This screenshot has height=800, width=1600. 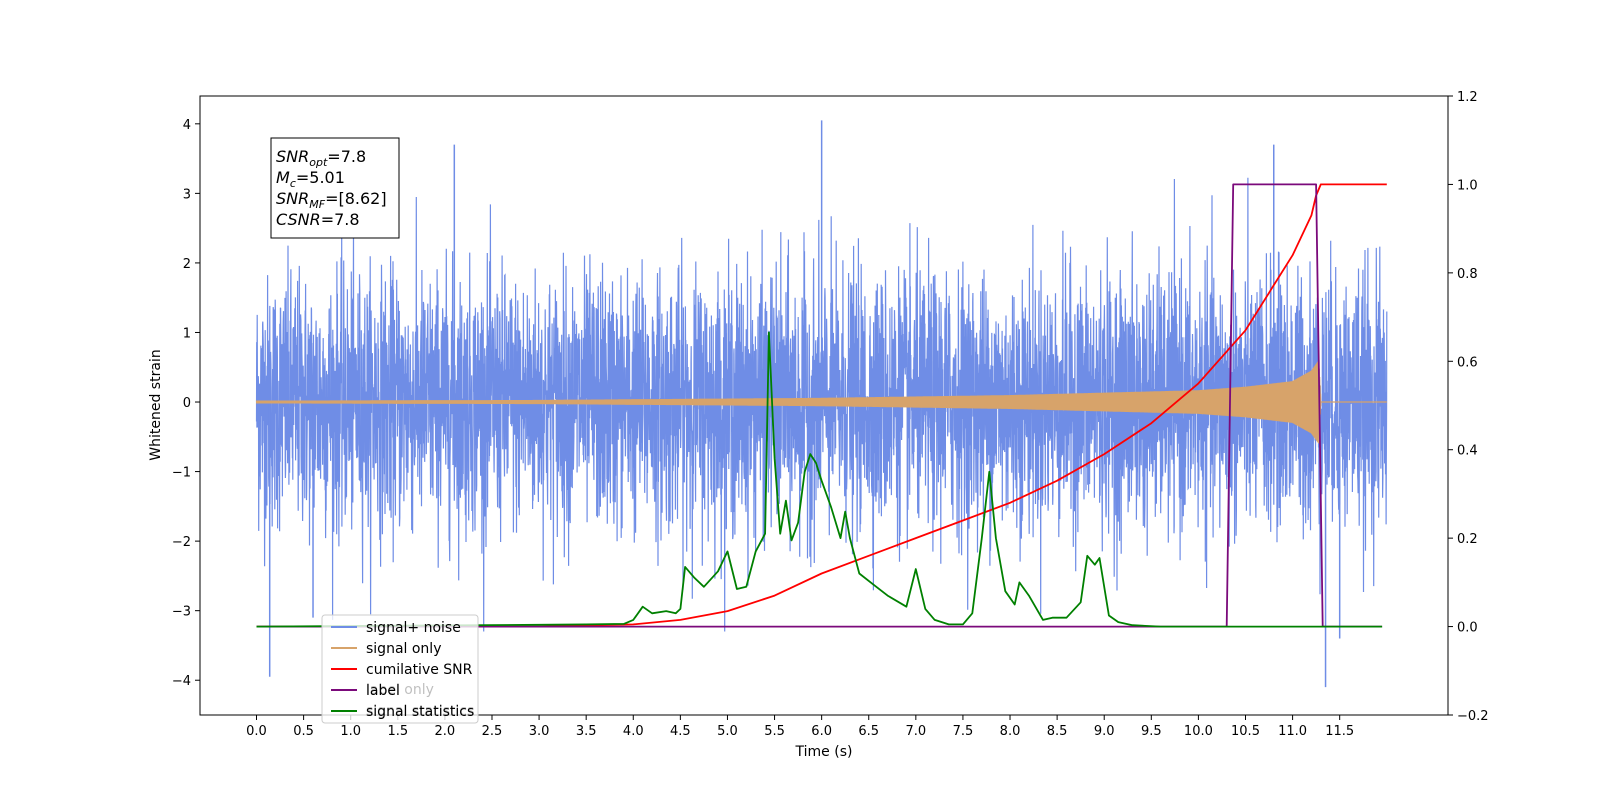 What do you see at coordinates (187, 194) in the screenshot?
I see `left-y-tick-label: 3` at bounding box center [187, 194].